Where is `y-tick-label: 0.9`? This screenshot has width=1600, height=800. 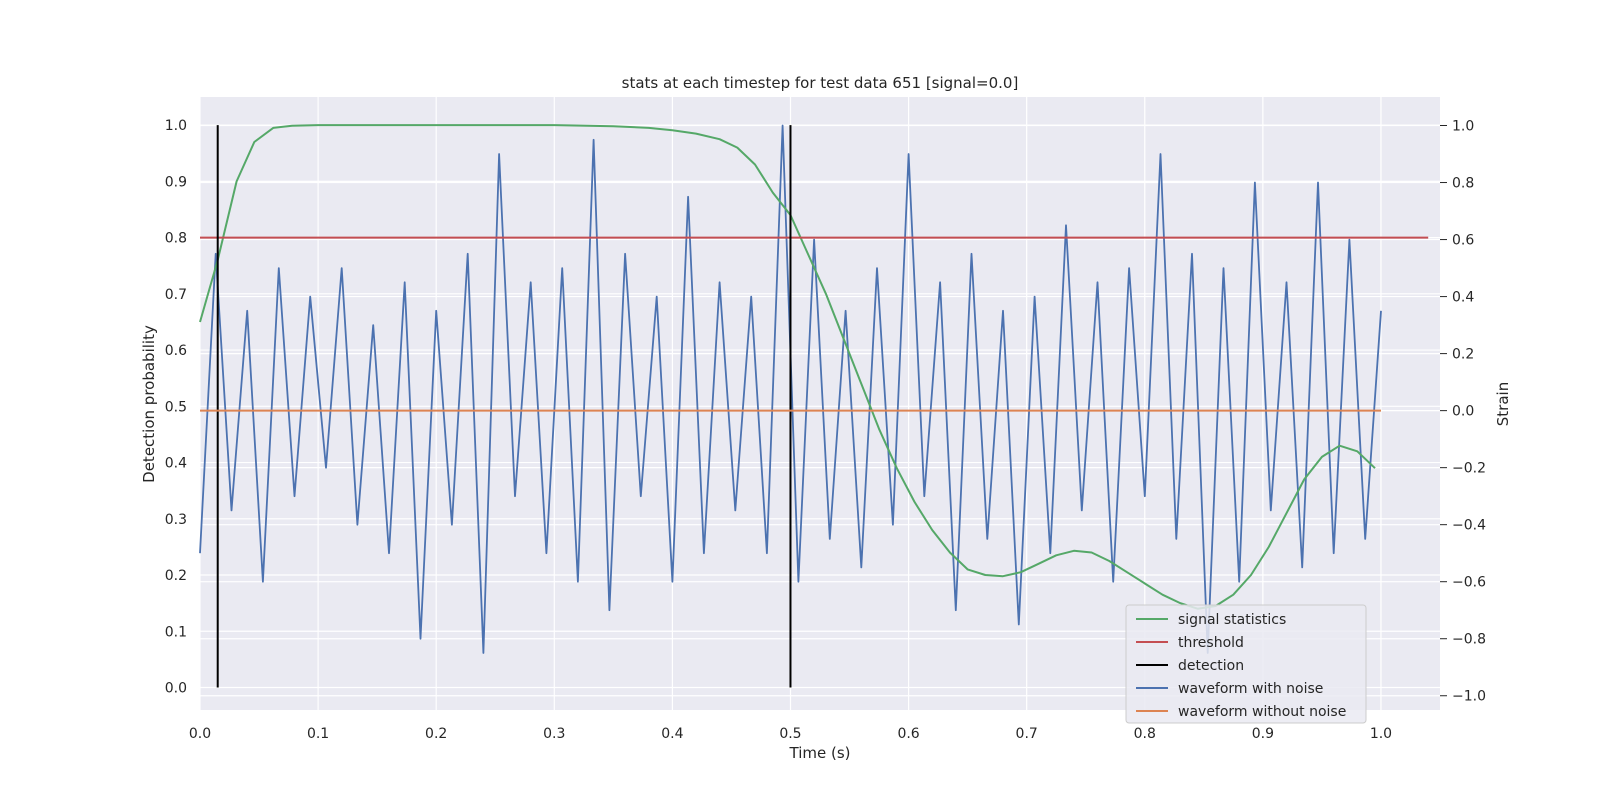 y-tick-label: 0.9 is located at coordinates (176, 182).